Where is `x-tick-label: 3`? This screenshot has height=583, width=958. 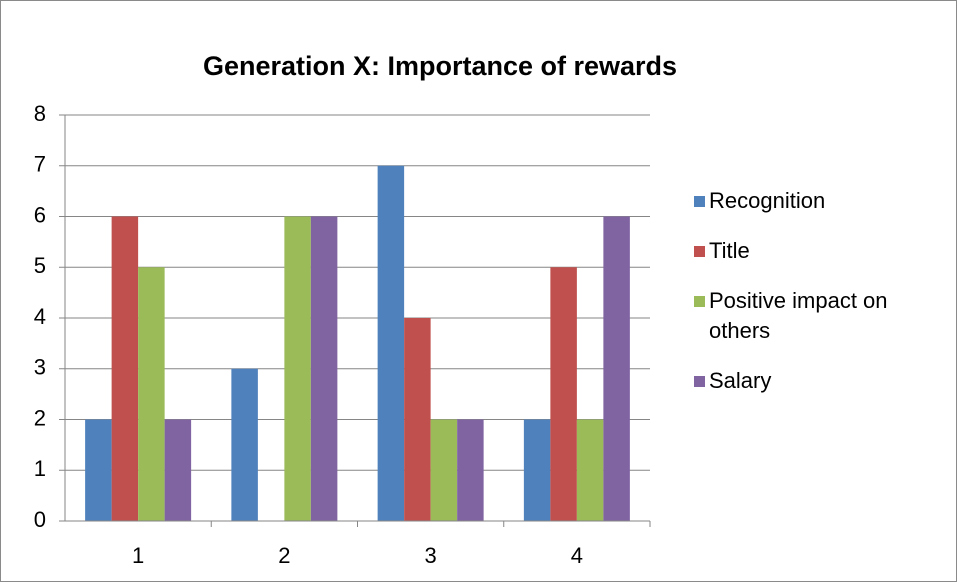 x-tick-label: 3 is located at coordinates (431, 555).